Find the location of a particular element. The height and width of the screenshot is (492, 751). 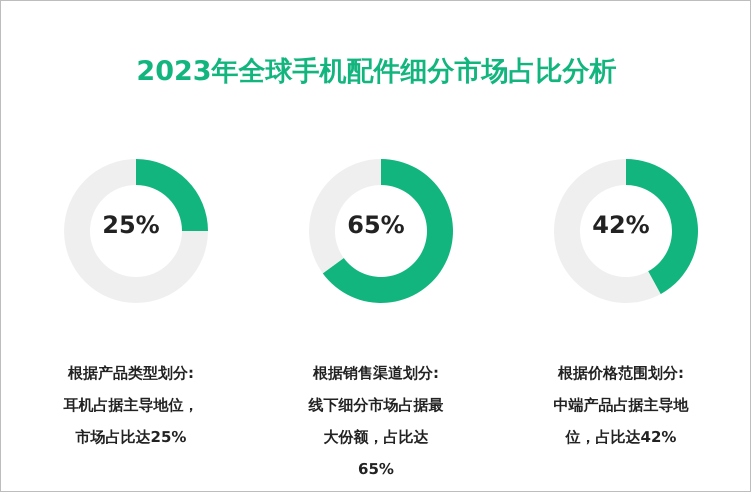

text: 根据产品类型划分: is located at coordinates (130, 373).